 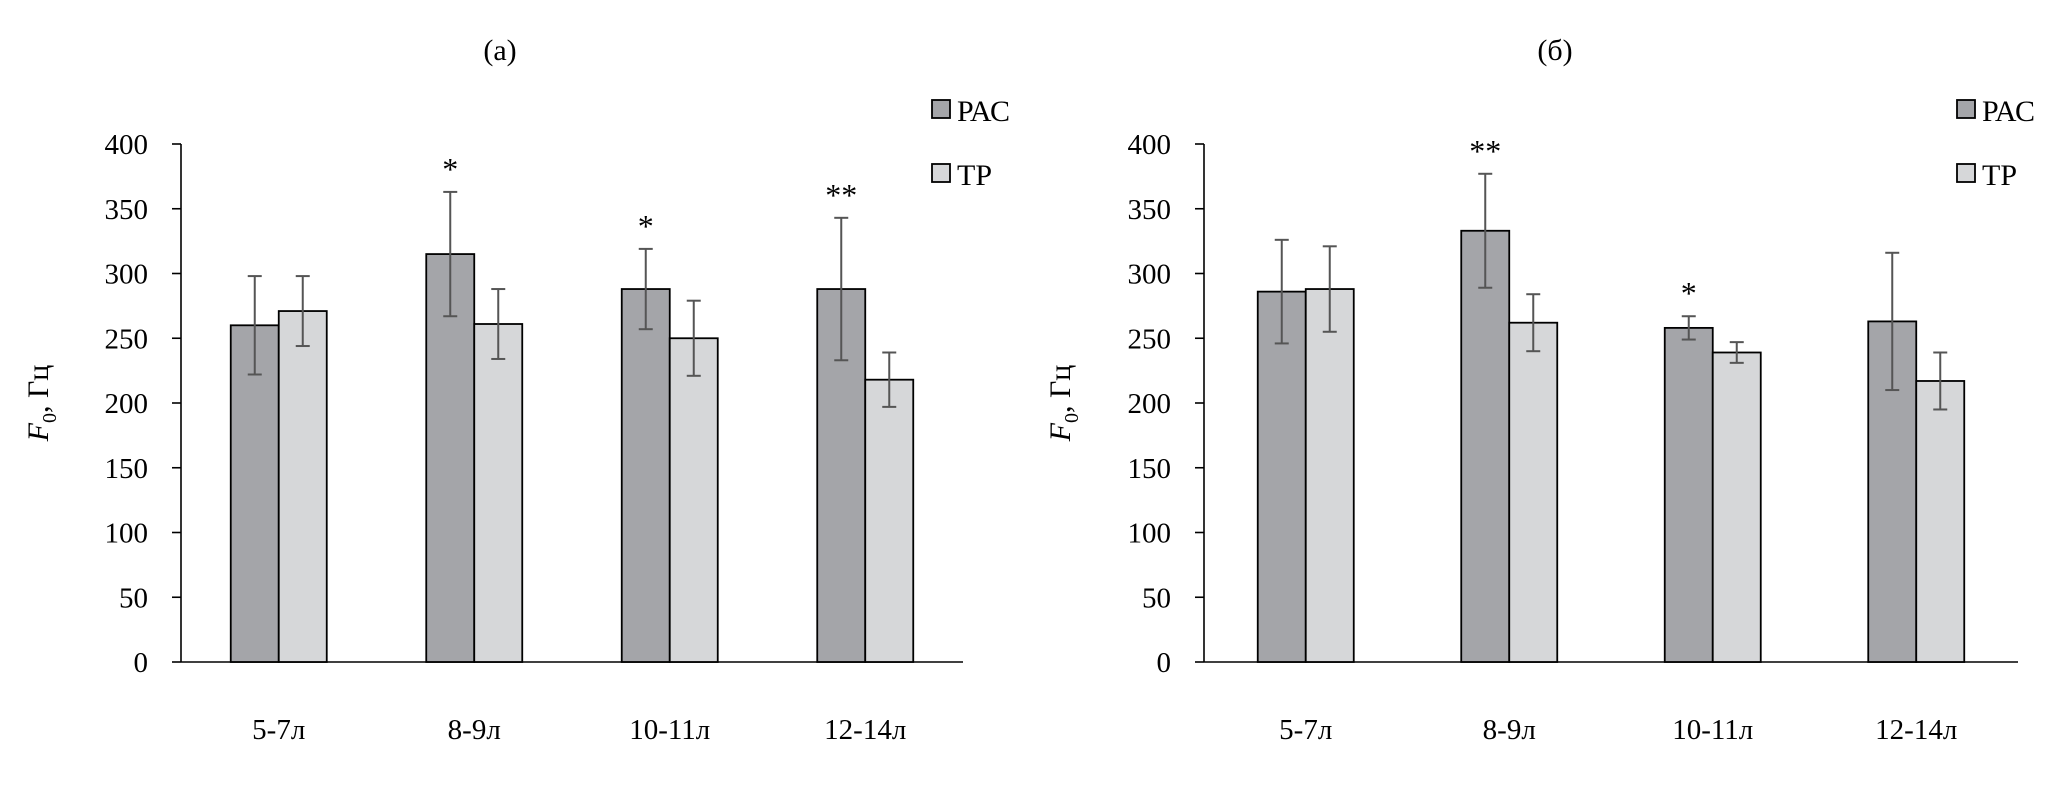 What do you see at coordinates (499, 50) in the screenshot?
I see `panel-title: (a)` at bounding box center [499, 50].